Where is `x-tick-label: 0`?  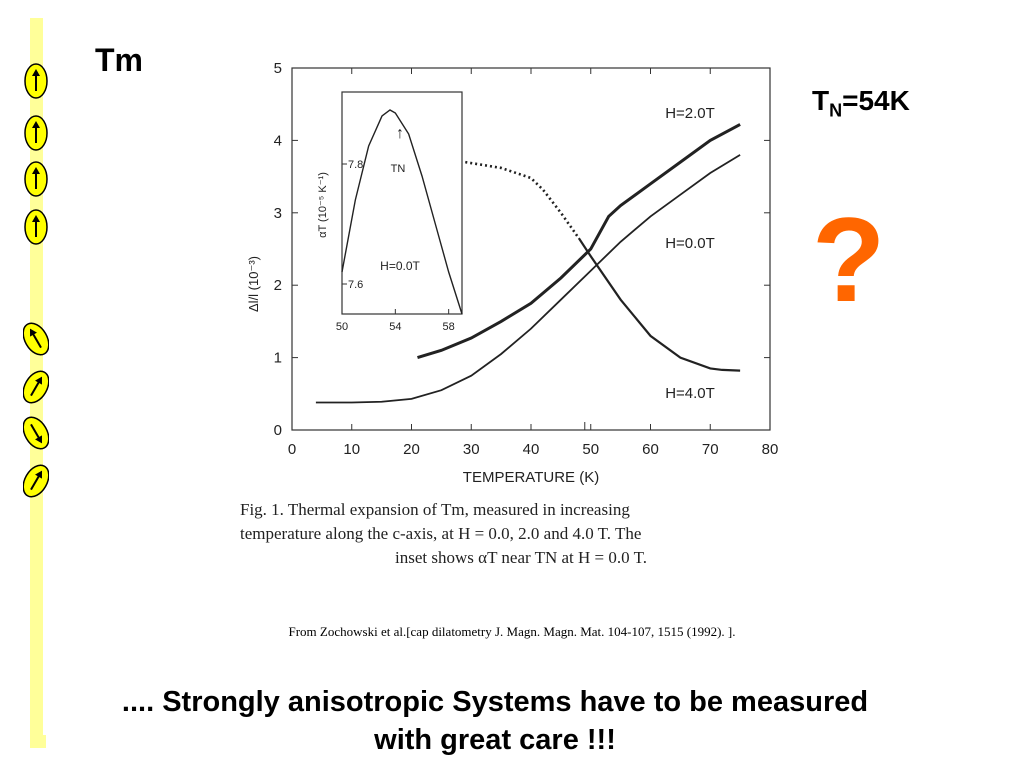
x-tick-label: 0 is located at coordinates (292, 449).